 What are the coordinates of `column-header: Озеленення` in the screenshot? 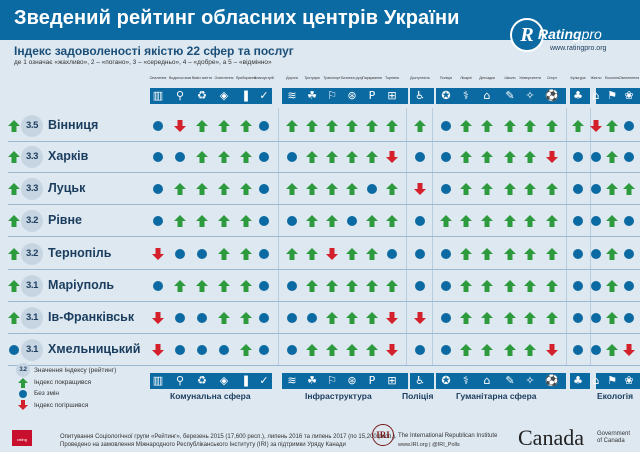 It's located at (629, 81).